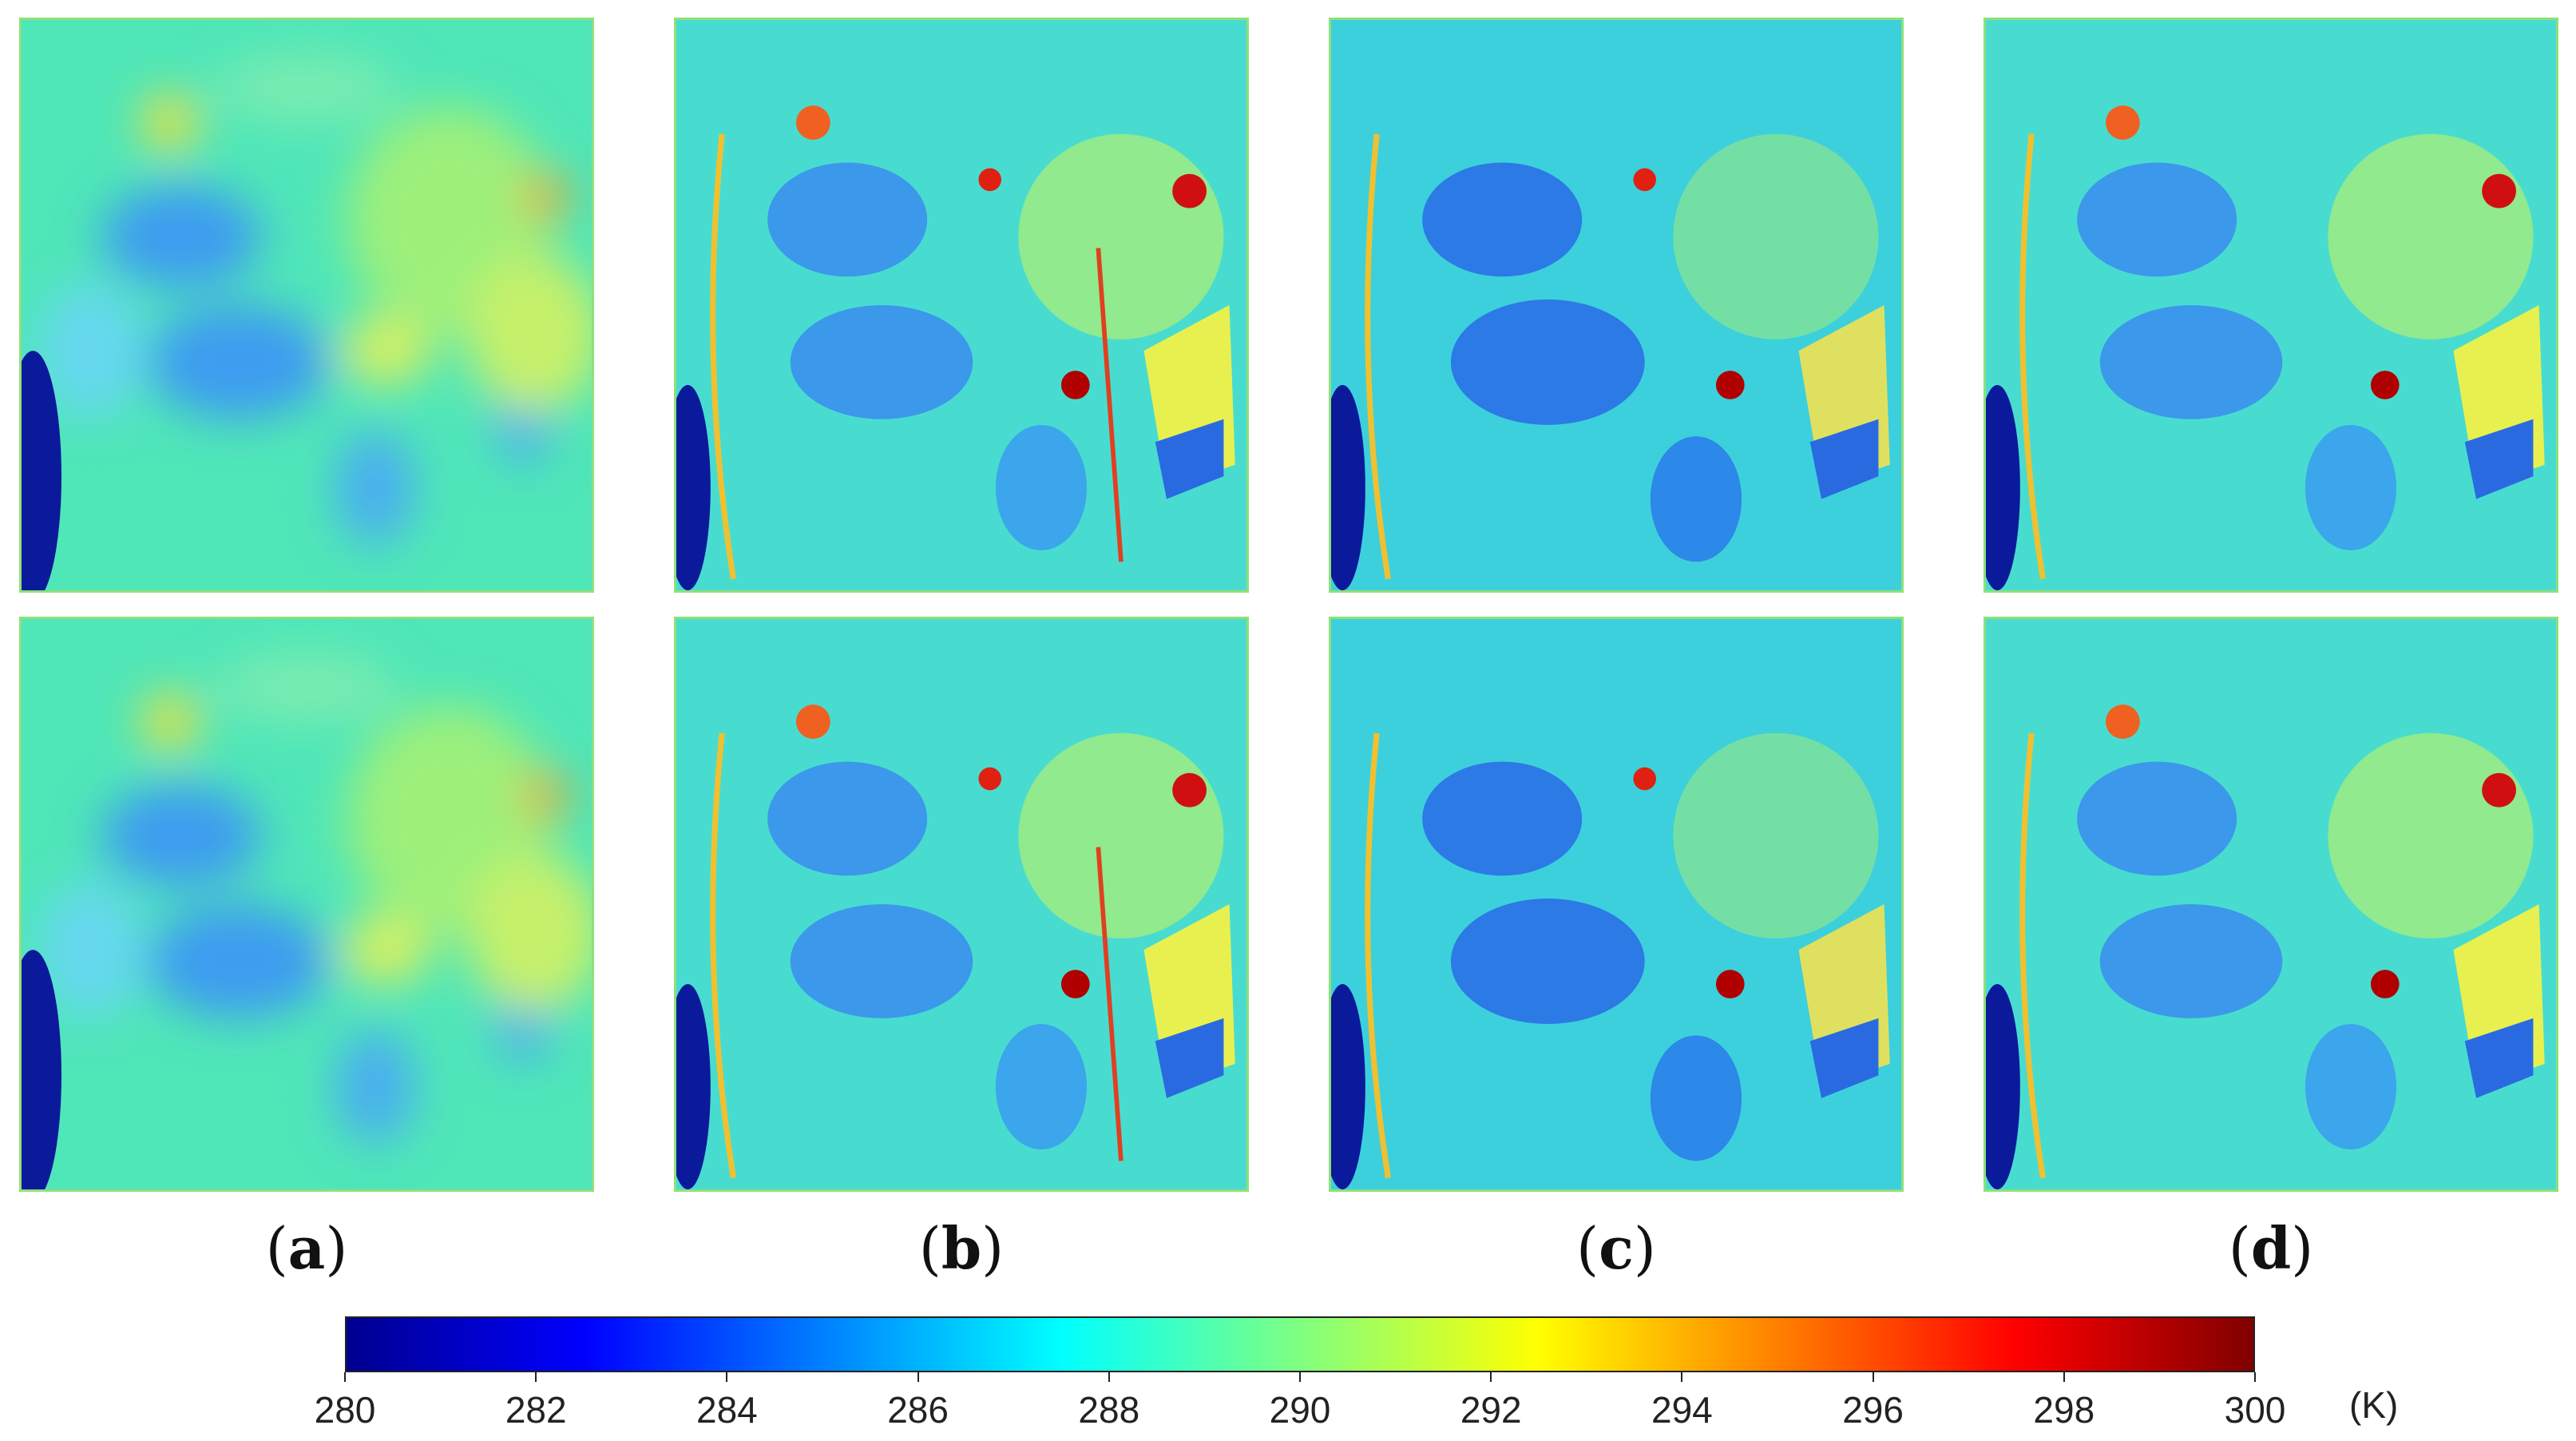 The width and height of the screenshot is (2576, 1441). I want to click on colorbar-tick-label: 284, so click(727, 1410).